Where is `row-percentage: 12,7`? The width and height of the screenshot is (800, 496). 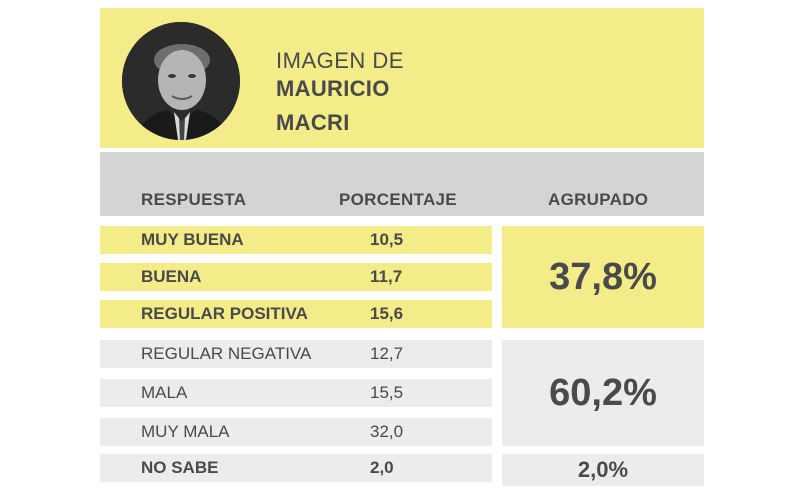 row-percentage: 12,7 is located at coordinates (387, 353).